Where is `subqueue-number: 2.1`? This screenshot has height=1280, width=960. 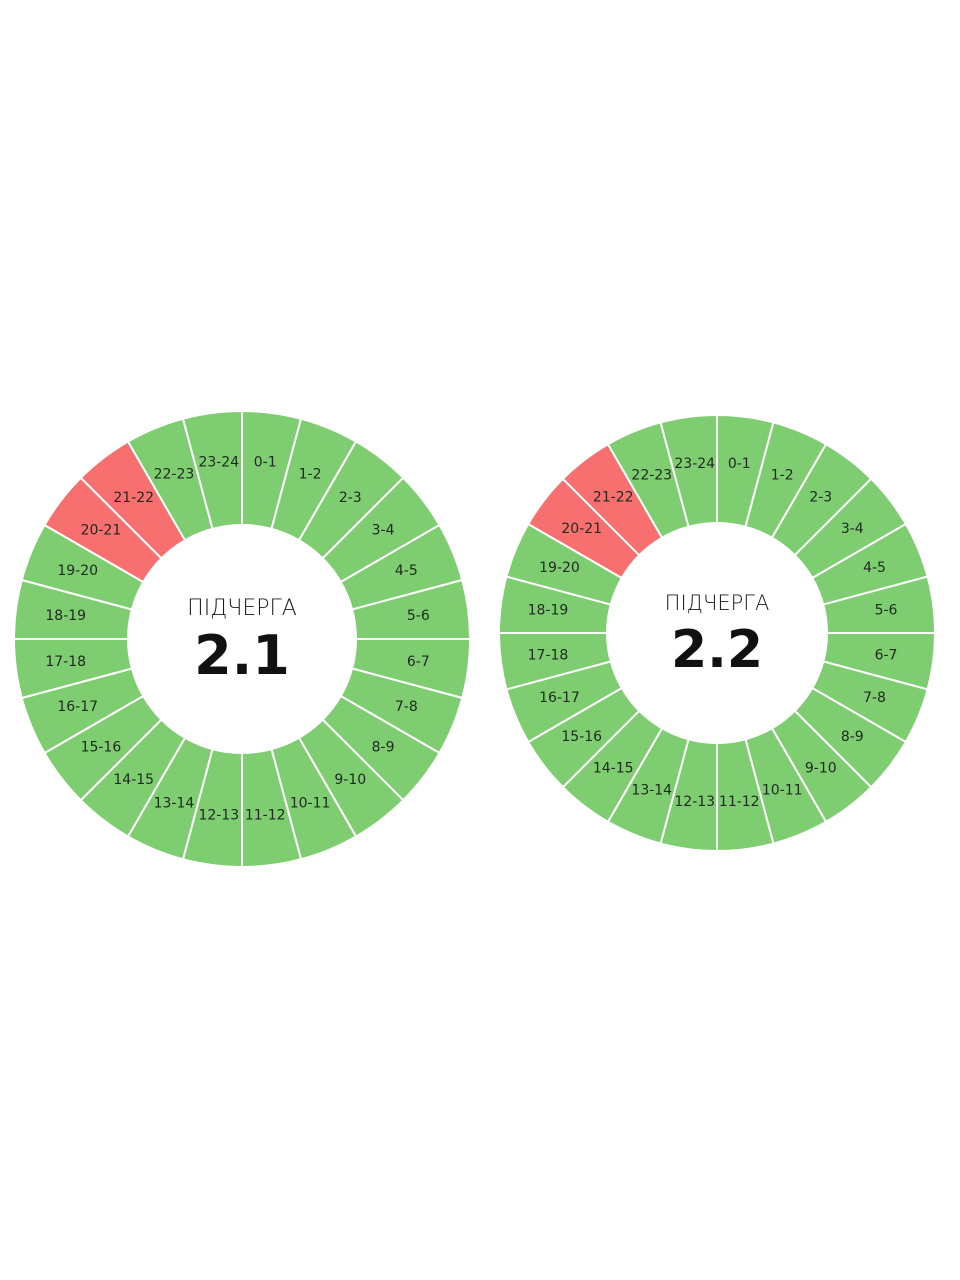
subqueue-number: 2.1 is located at coordinates (242, 655).